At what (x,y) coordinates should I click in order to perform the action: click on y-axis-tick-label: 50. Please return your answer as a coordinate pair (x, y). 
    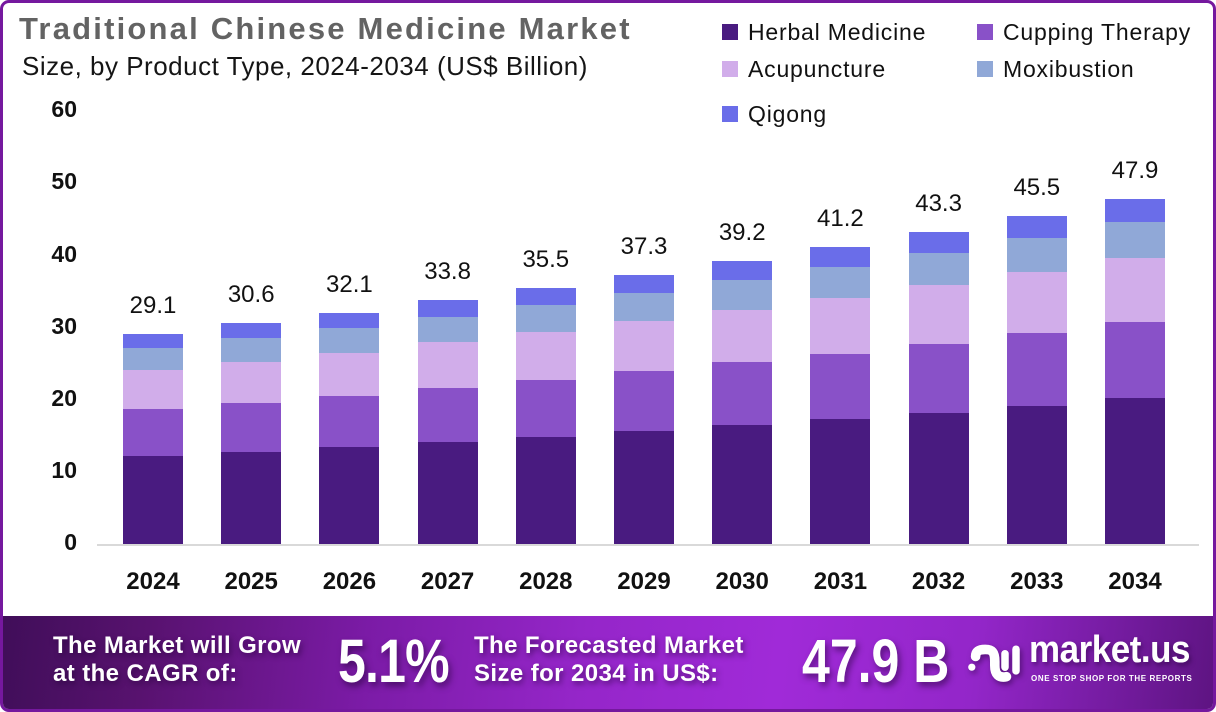
    Looking at the image, I should click on (64, 181).